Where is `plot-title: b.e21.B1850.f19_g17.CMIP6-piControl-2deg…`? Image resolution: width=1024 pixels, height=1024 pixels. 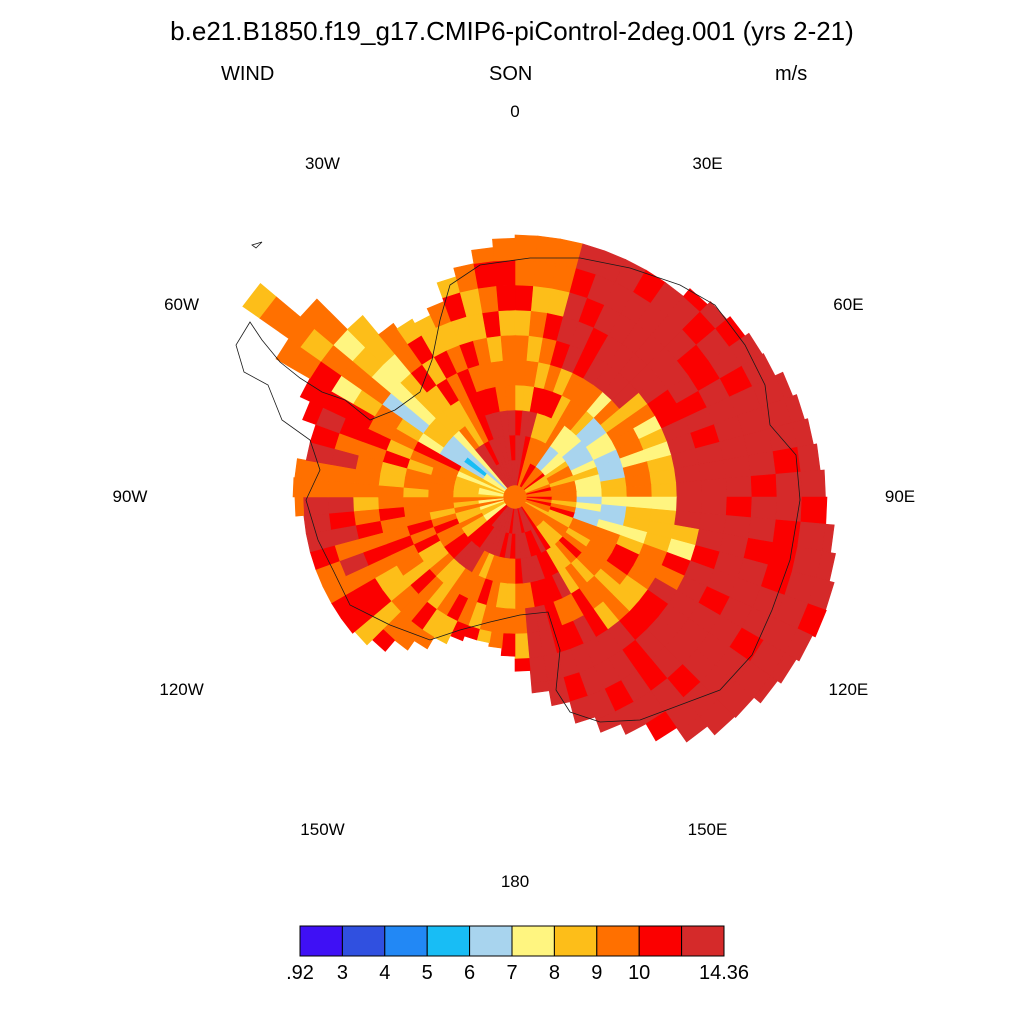 plot-title: b.e21.B1850.f19_g17.CMIP6-piControl-2deg… is located at coordinates (512, 31).